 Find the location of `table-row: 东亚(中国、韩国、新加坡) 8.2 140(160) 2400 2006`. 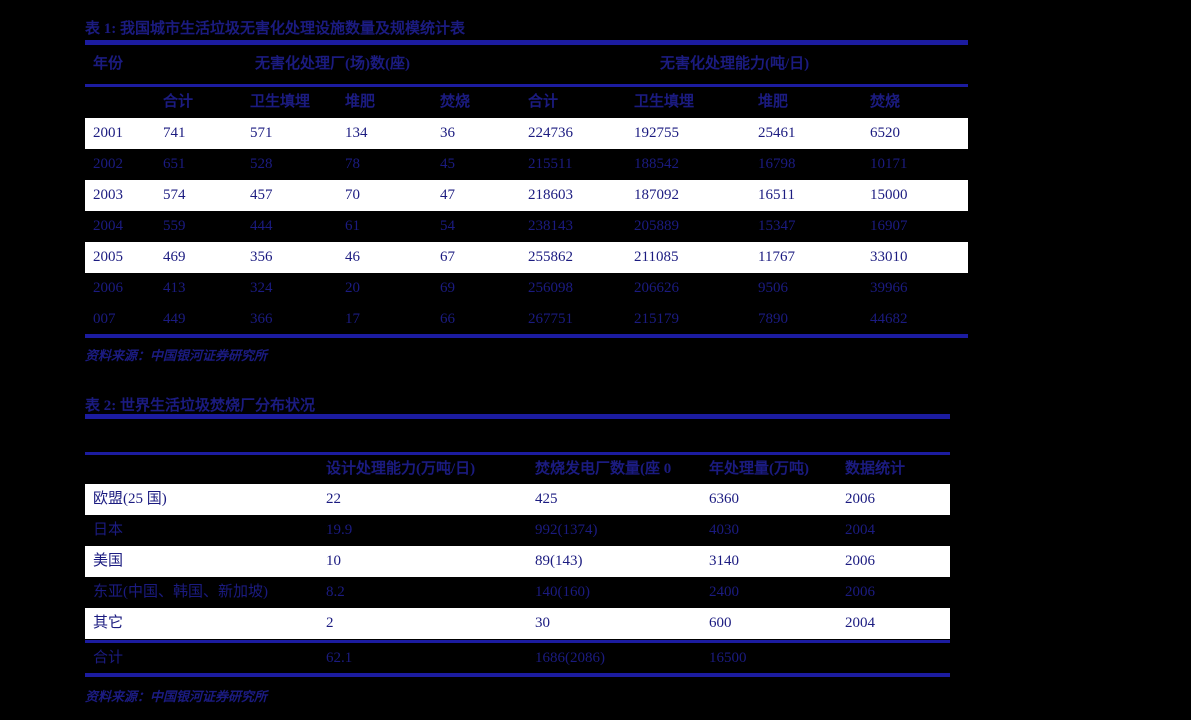

table-row: 东亚(中国、韩国、新加坡) 8.2 140(160) 2400 2006 is located at coordinates (517, 592).